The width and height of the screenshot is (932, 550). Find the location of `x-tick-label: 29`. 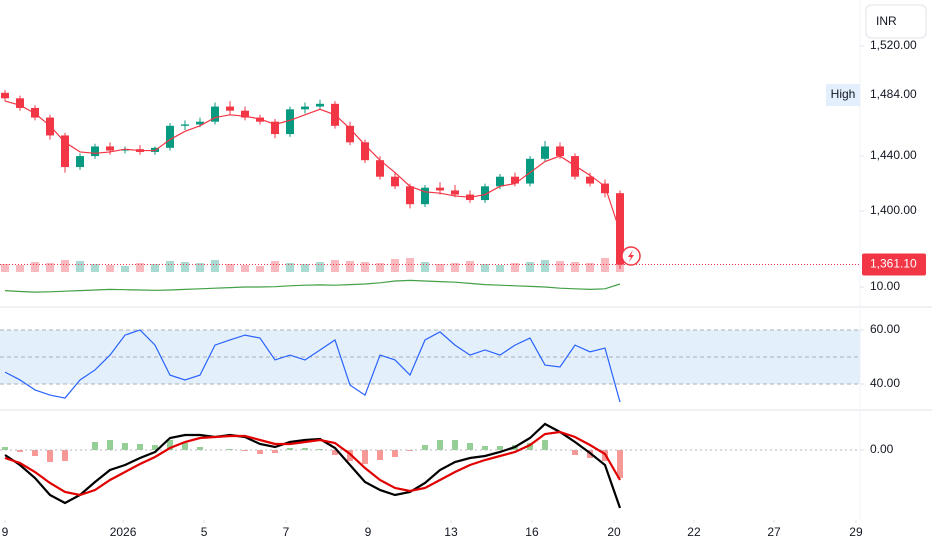

x-tick-label: 29 is located at coordinates (856, 532).